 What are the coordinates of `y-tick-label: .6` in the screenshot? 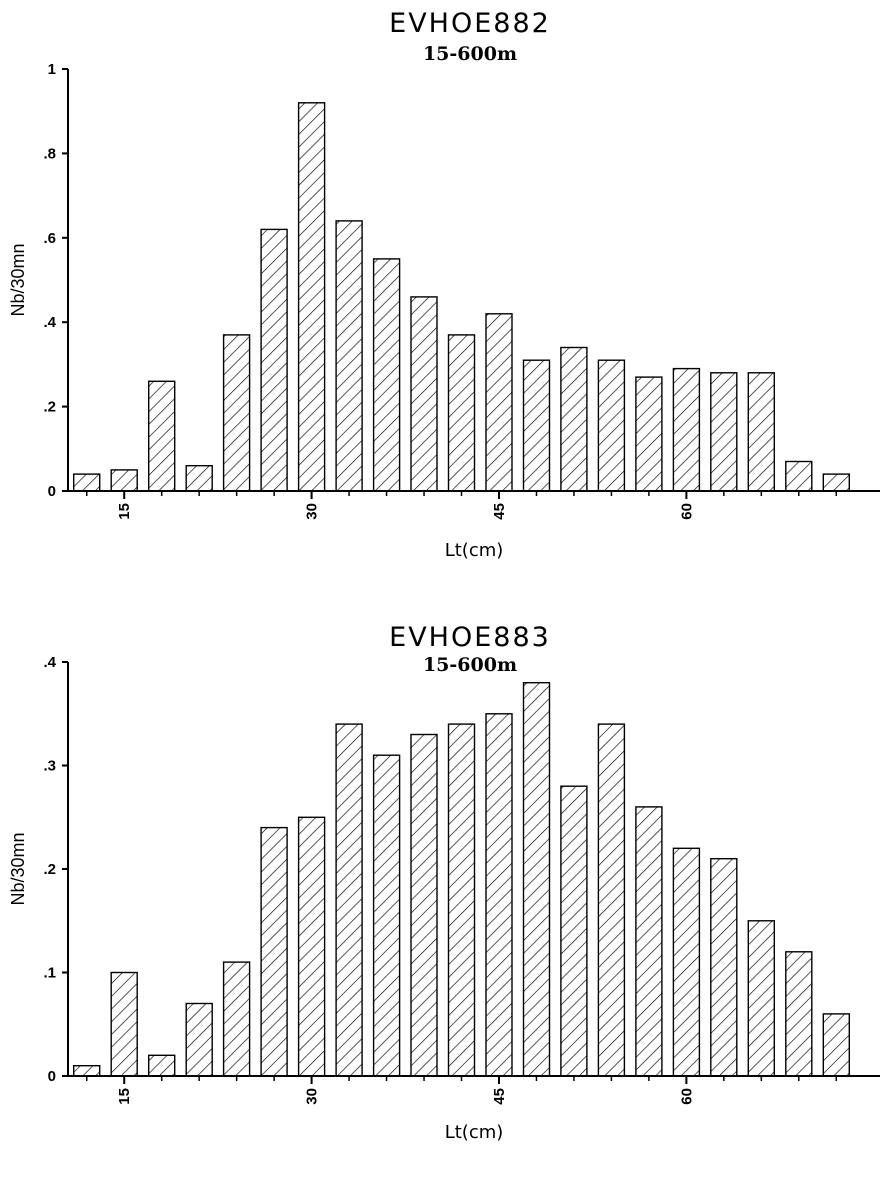 It's located at (49, 238).